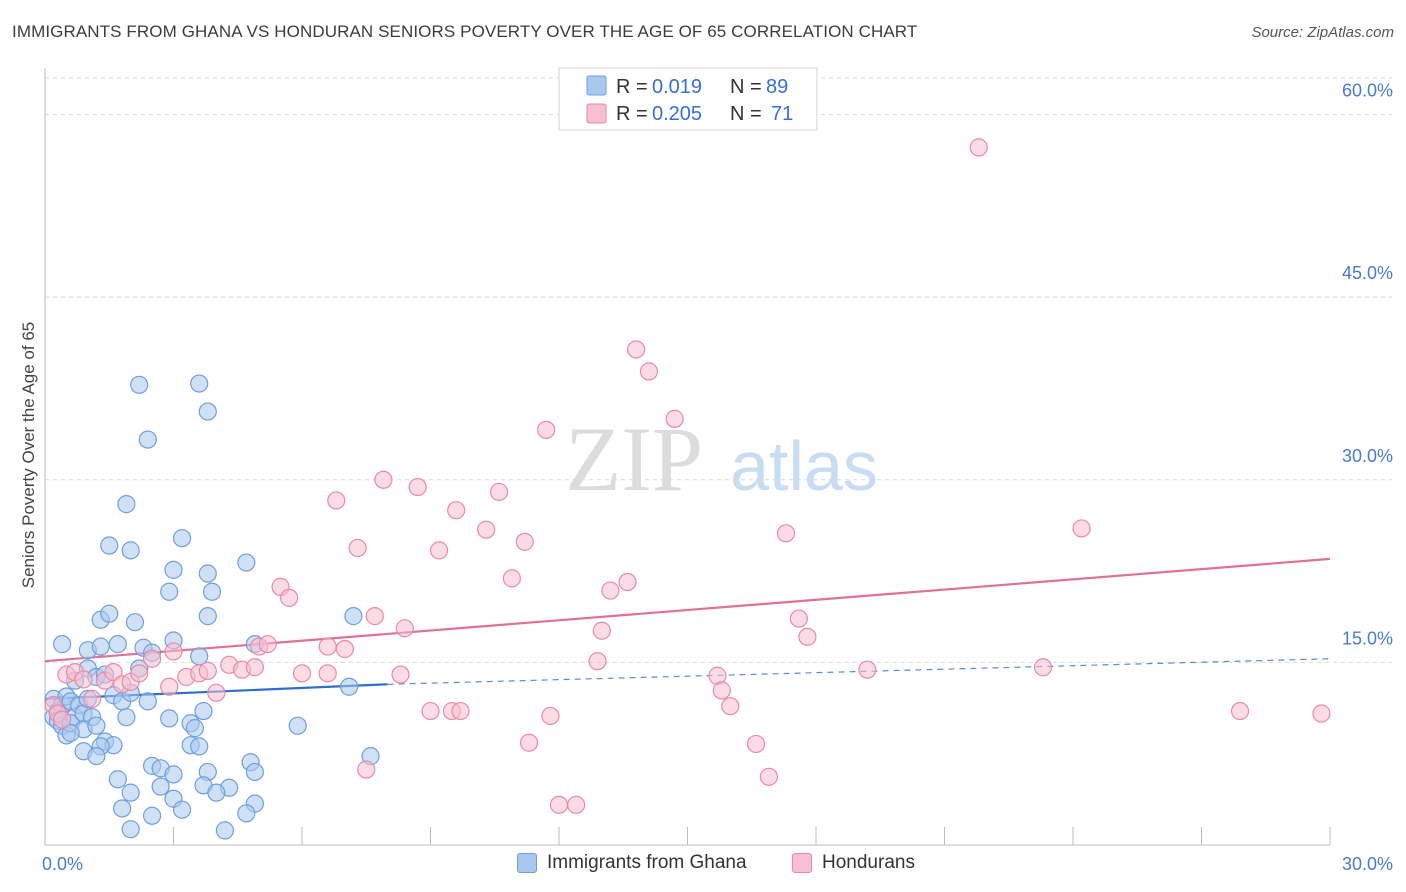 This screenshot has width=1406, height=892. Describe the element at coordinates (1367, 864) in the screenshot. I see `x-tick-label-1: 30.0%` at that location.